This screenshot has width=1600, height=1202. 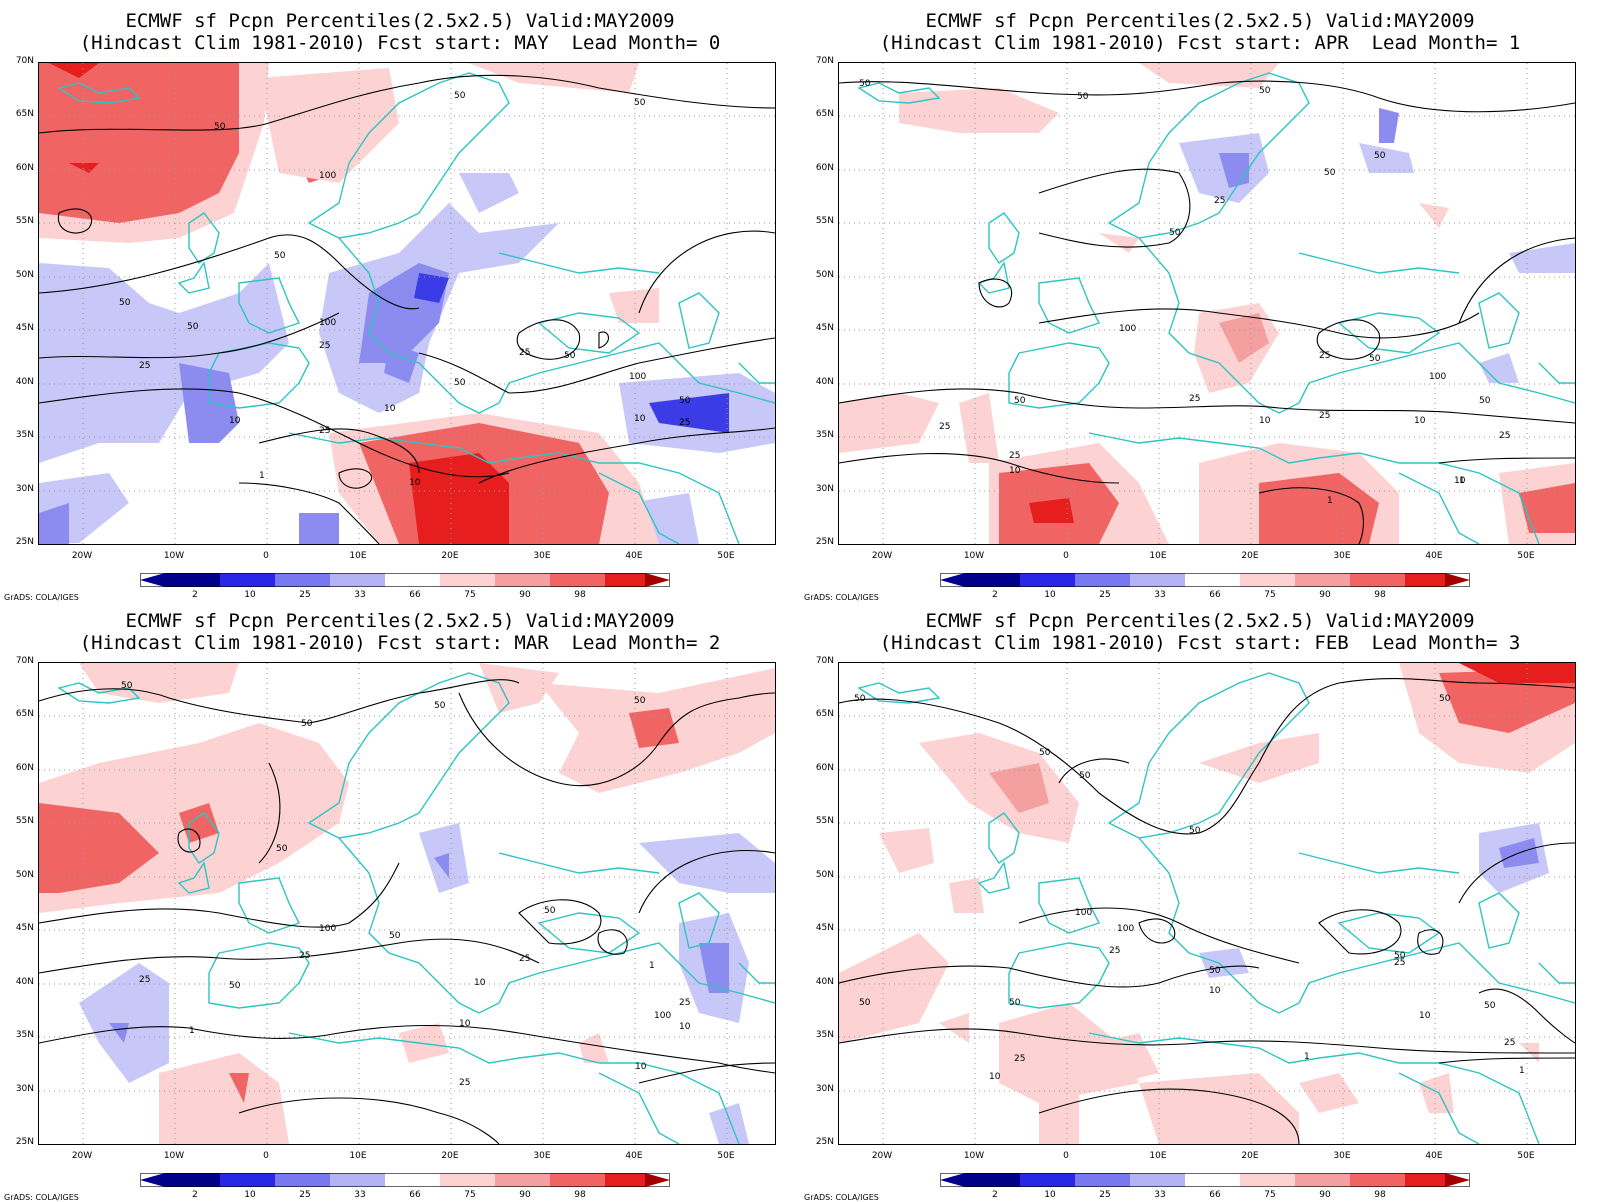 What do you see at coordinates (41, 1197) in the screenshot?
I see `grads-credit: GrADS: COLA/IGES` at bounding box center [41, 1197].